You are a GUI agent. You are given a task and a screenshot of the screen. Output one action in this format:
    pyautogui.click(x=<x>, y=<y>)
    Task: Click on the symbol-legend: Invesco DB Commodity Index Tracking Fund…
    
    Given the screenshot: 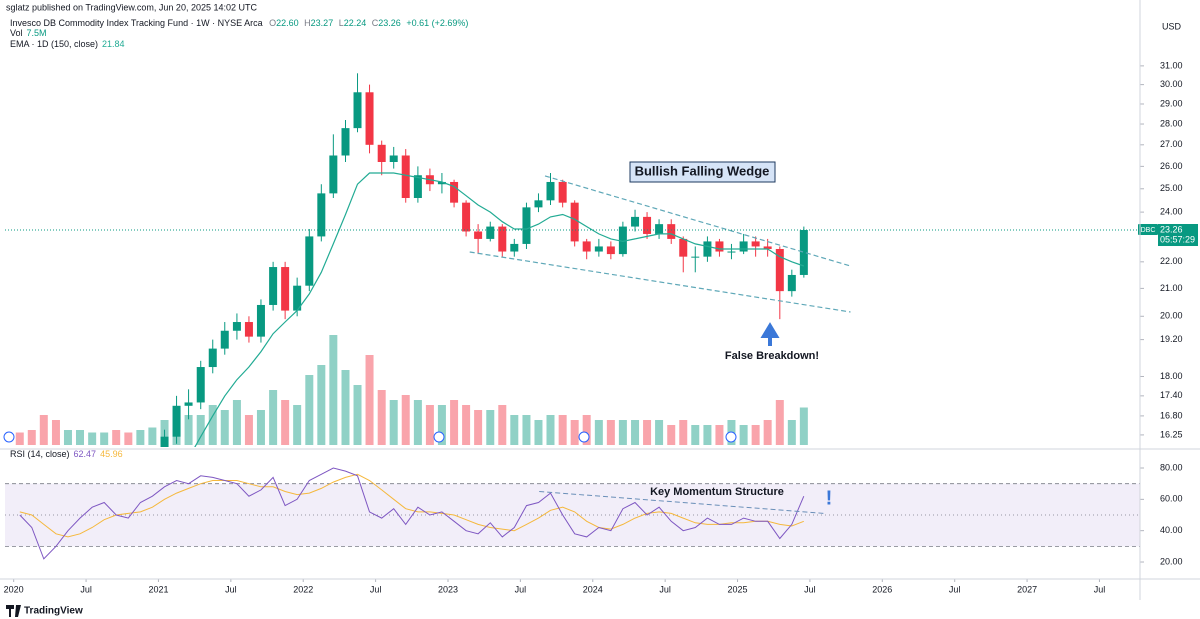 What is the action you would take?
    pyautogui.click(x=239, y=23)
    